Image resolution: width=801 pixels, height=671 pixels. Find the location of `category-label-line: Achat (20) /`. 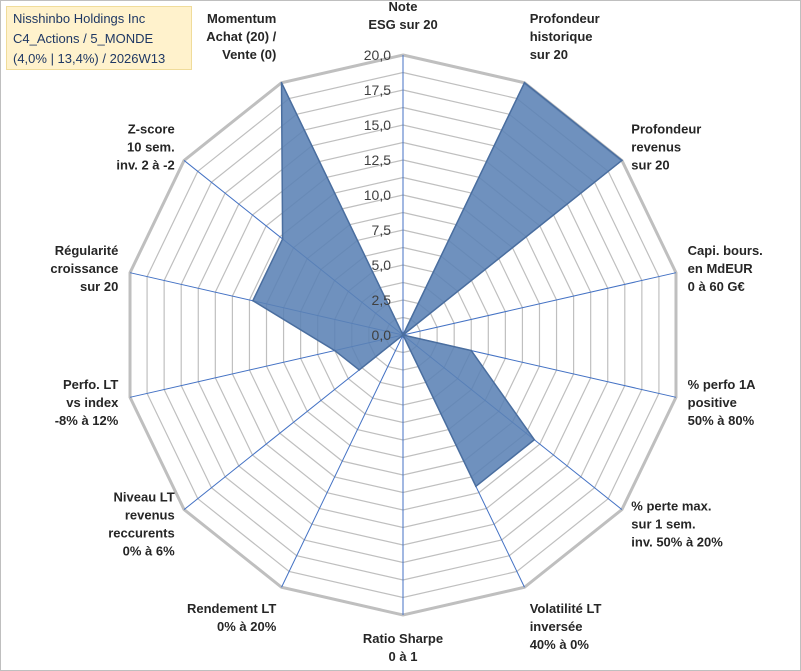

category-label-line: Achat (20) / is located at coordinates (241, 36).